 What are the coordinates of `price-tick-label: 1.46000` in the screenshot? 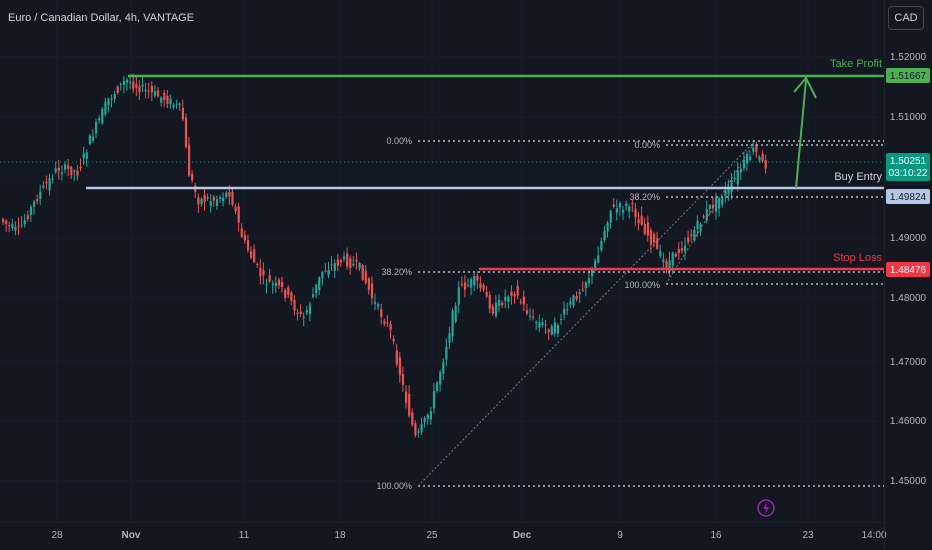 It's located at (908, 421).